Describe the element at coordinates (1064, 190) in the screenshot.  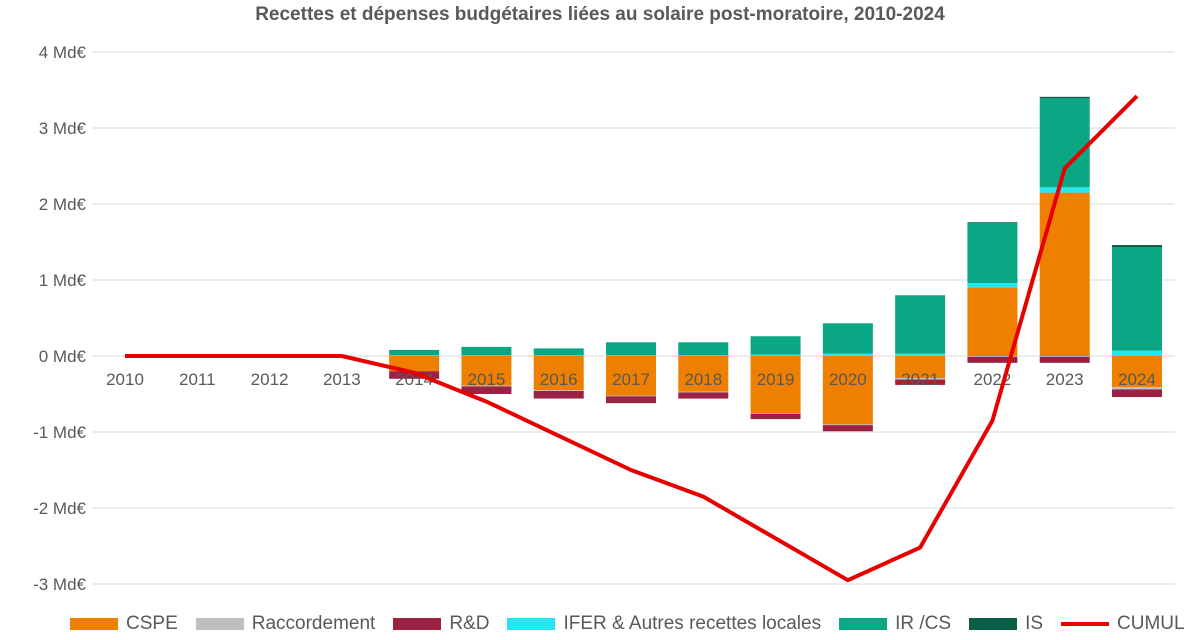
I see `bar-ifer-autres-recettes-locales-2023` at that location.